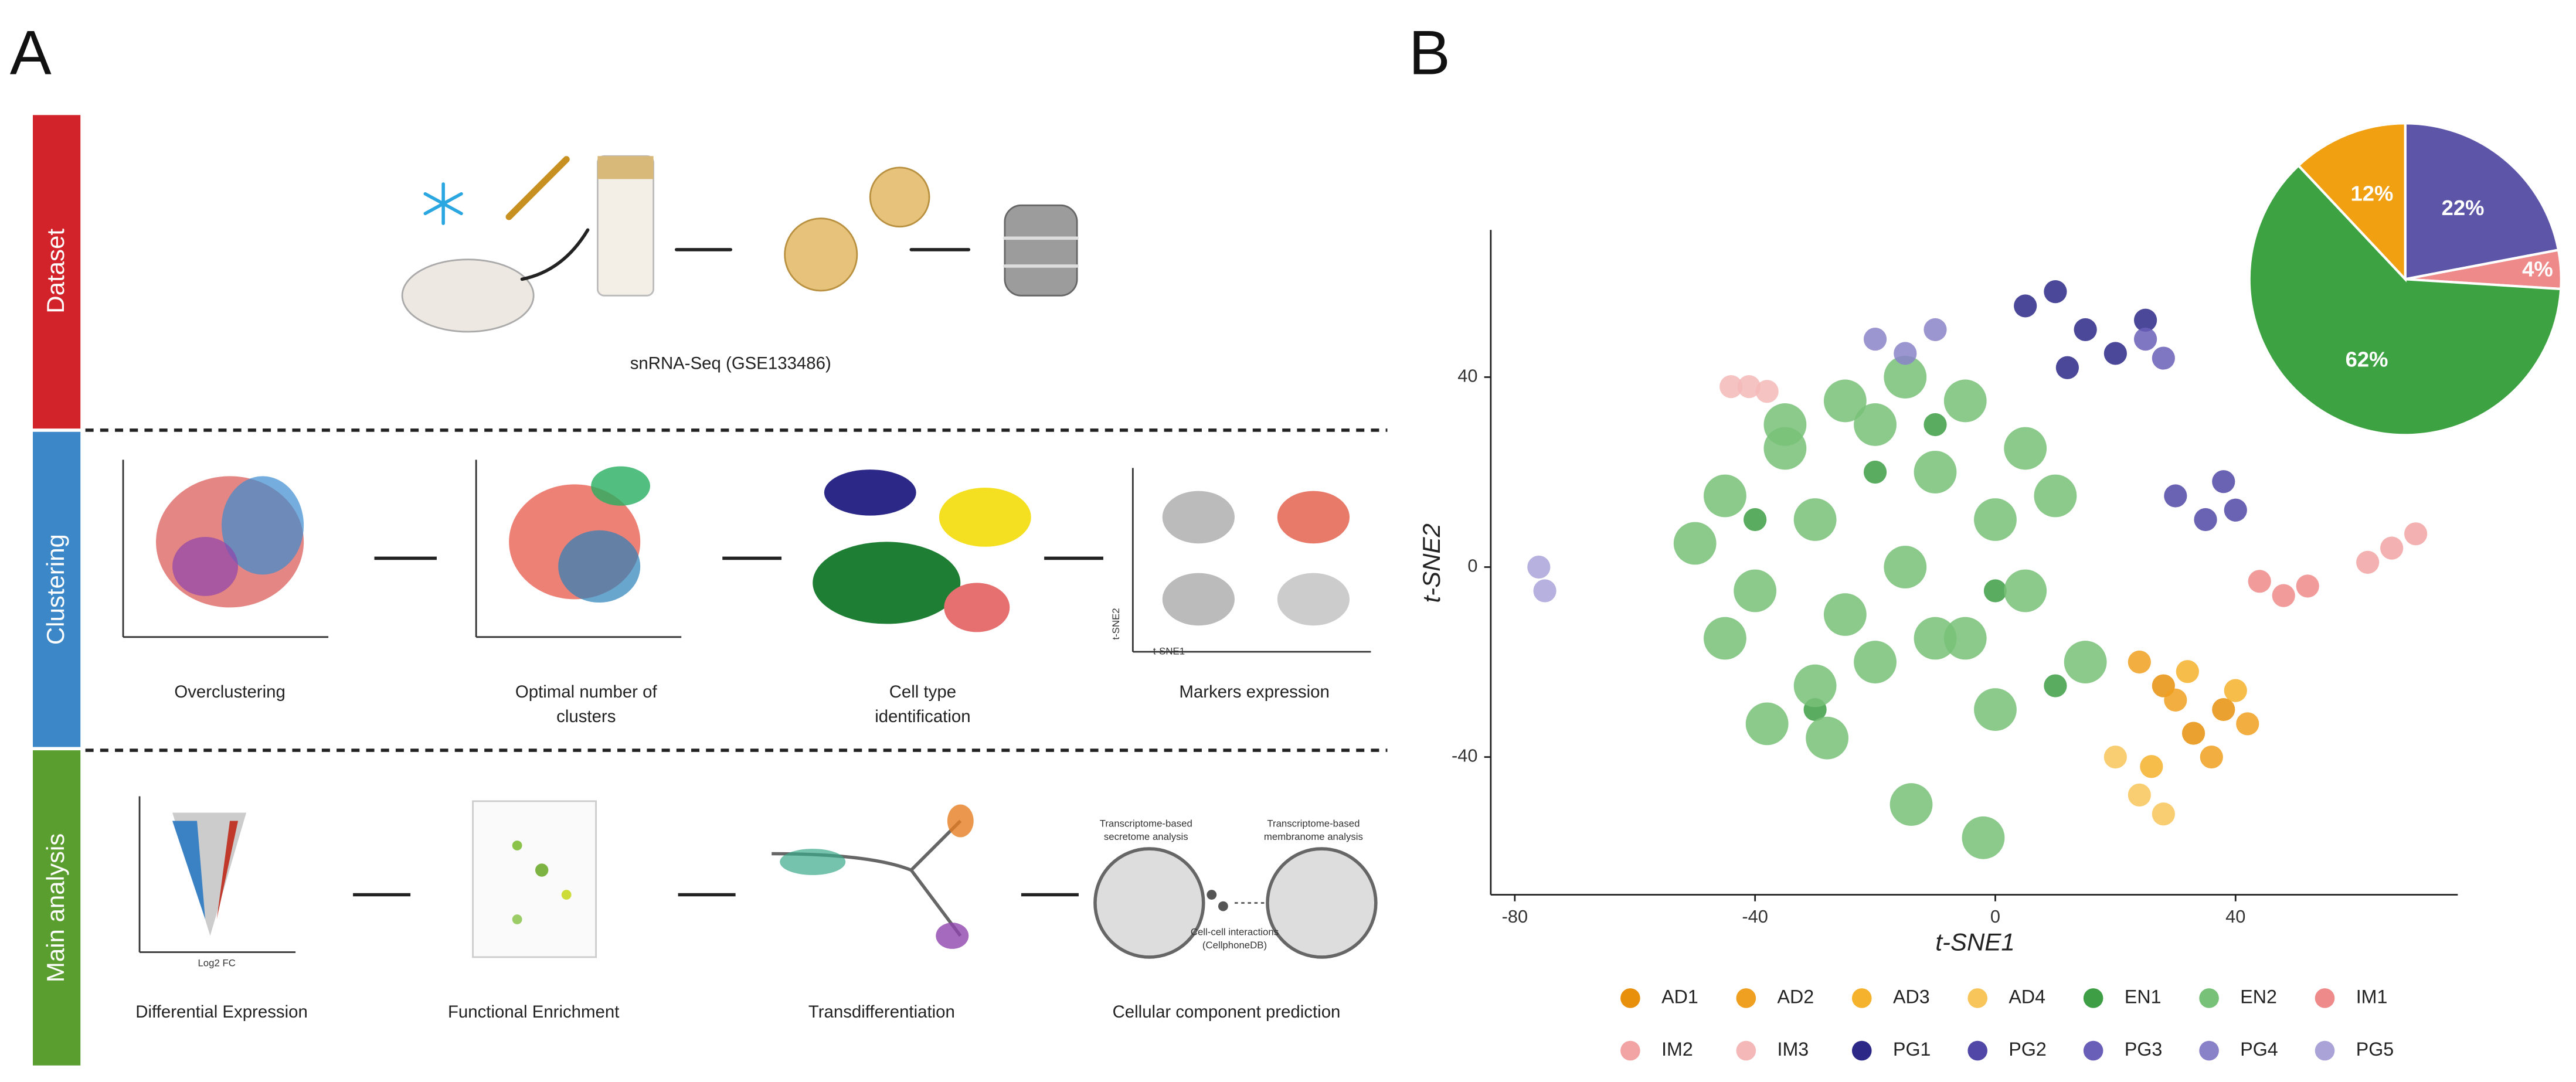  What do you see at coordinates (1975, 942) in the screenshot?
I see `x-axis-title: t-SNE1` at bounding box center [1975, 942].